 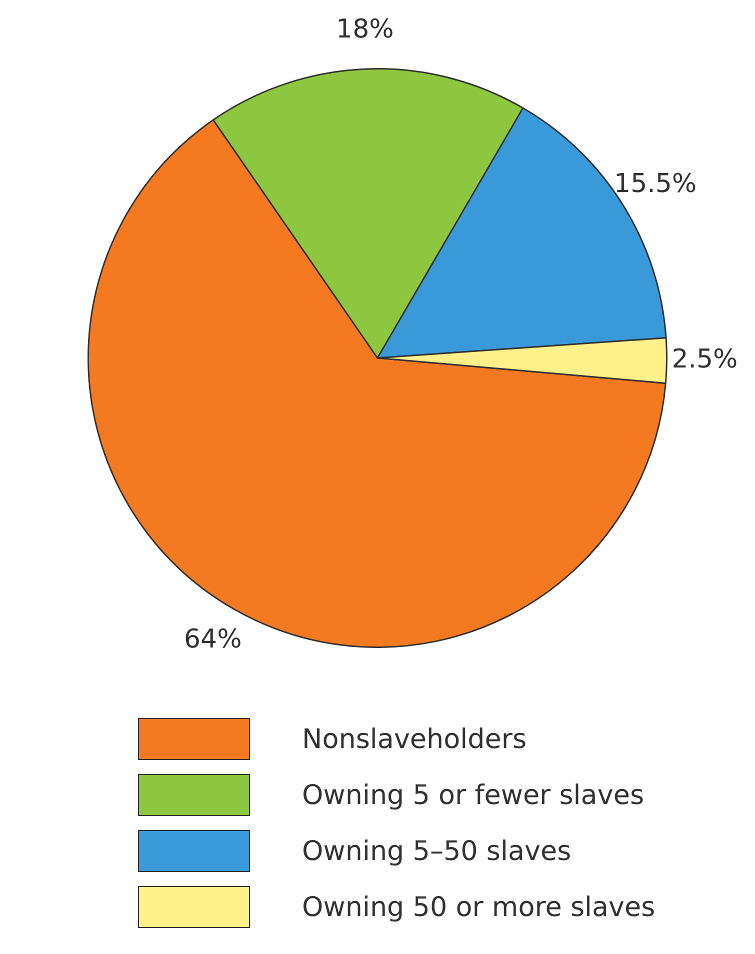 I want to click on data-label: 18%, so click(x=365, y=29).